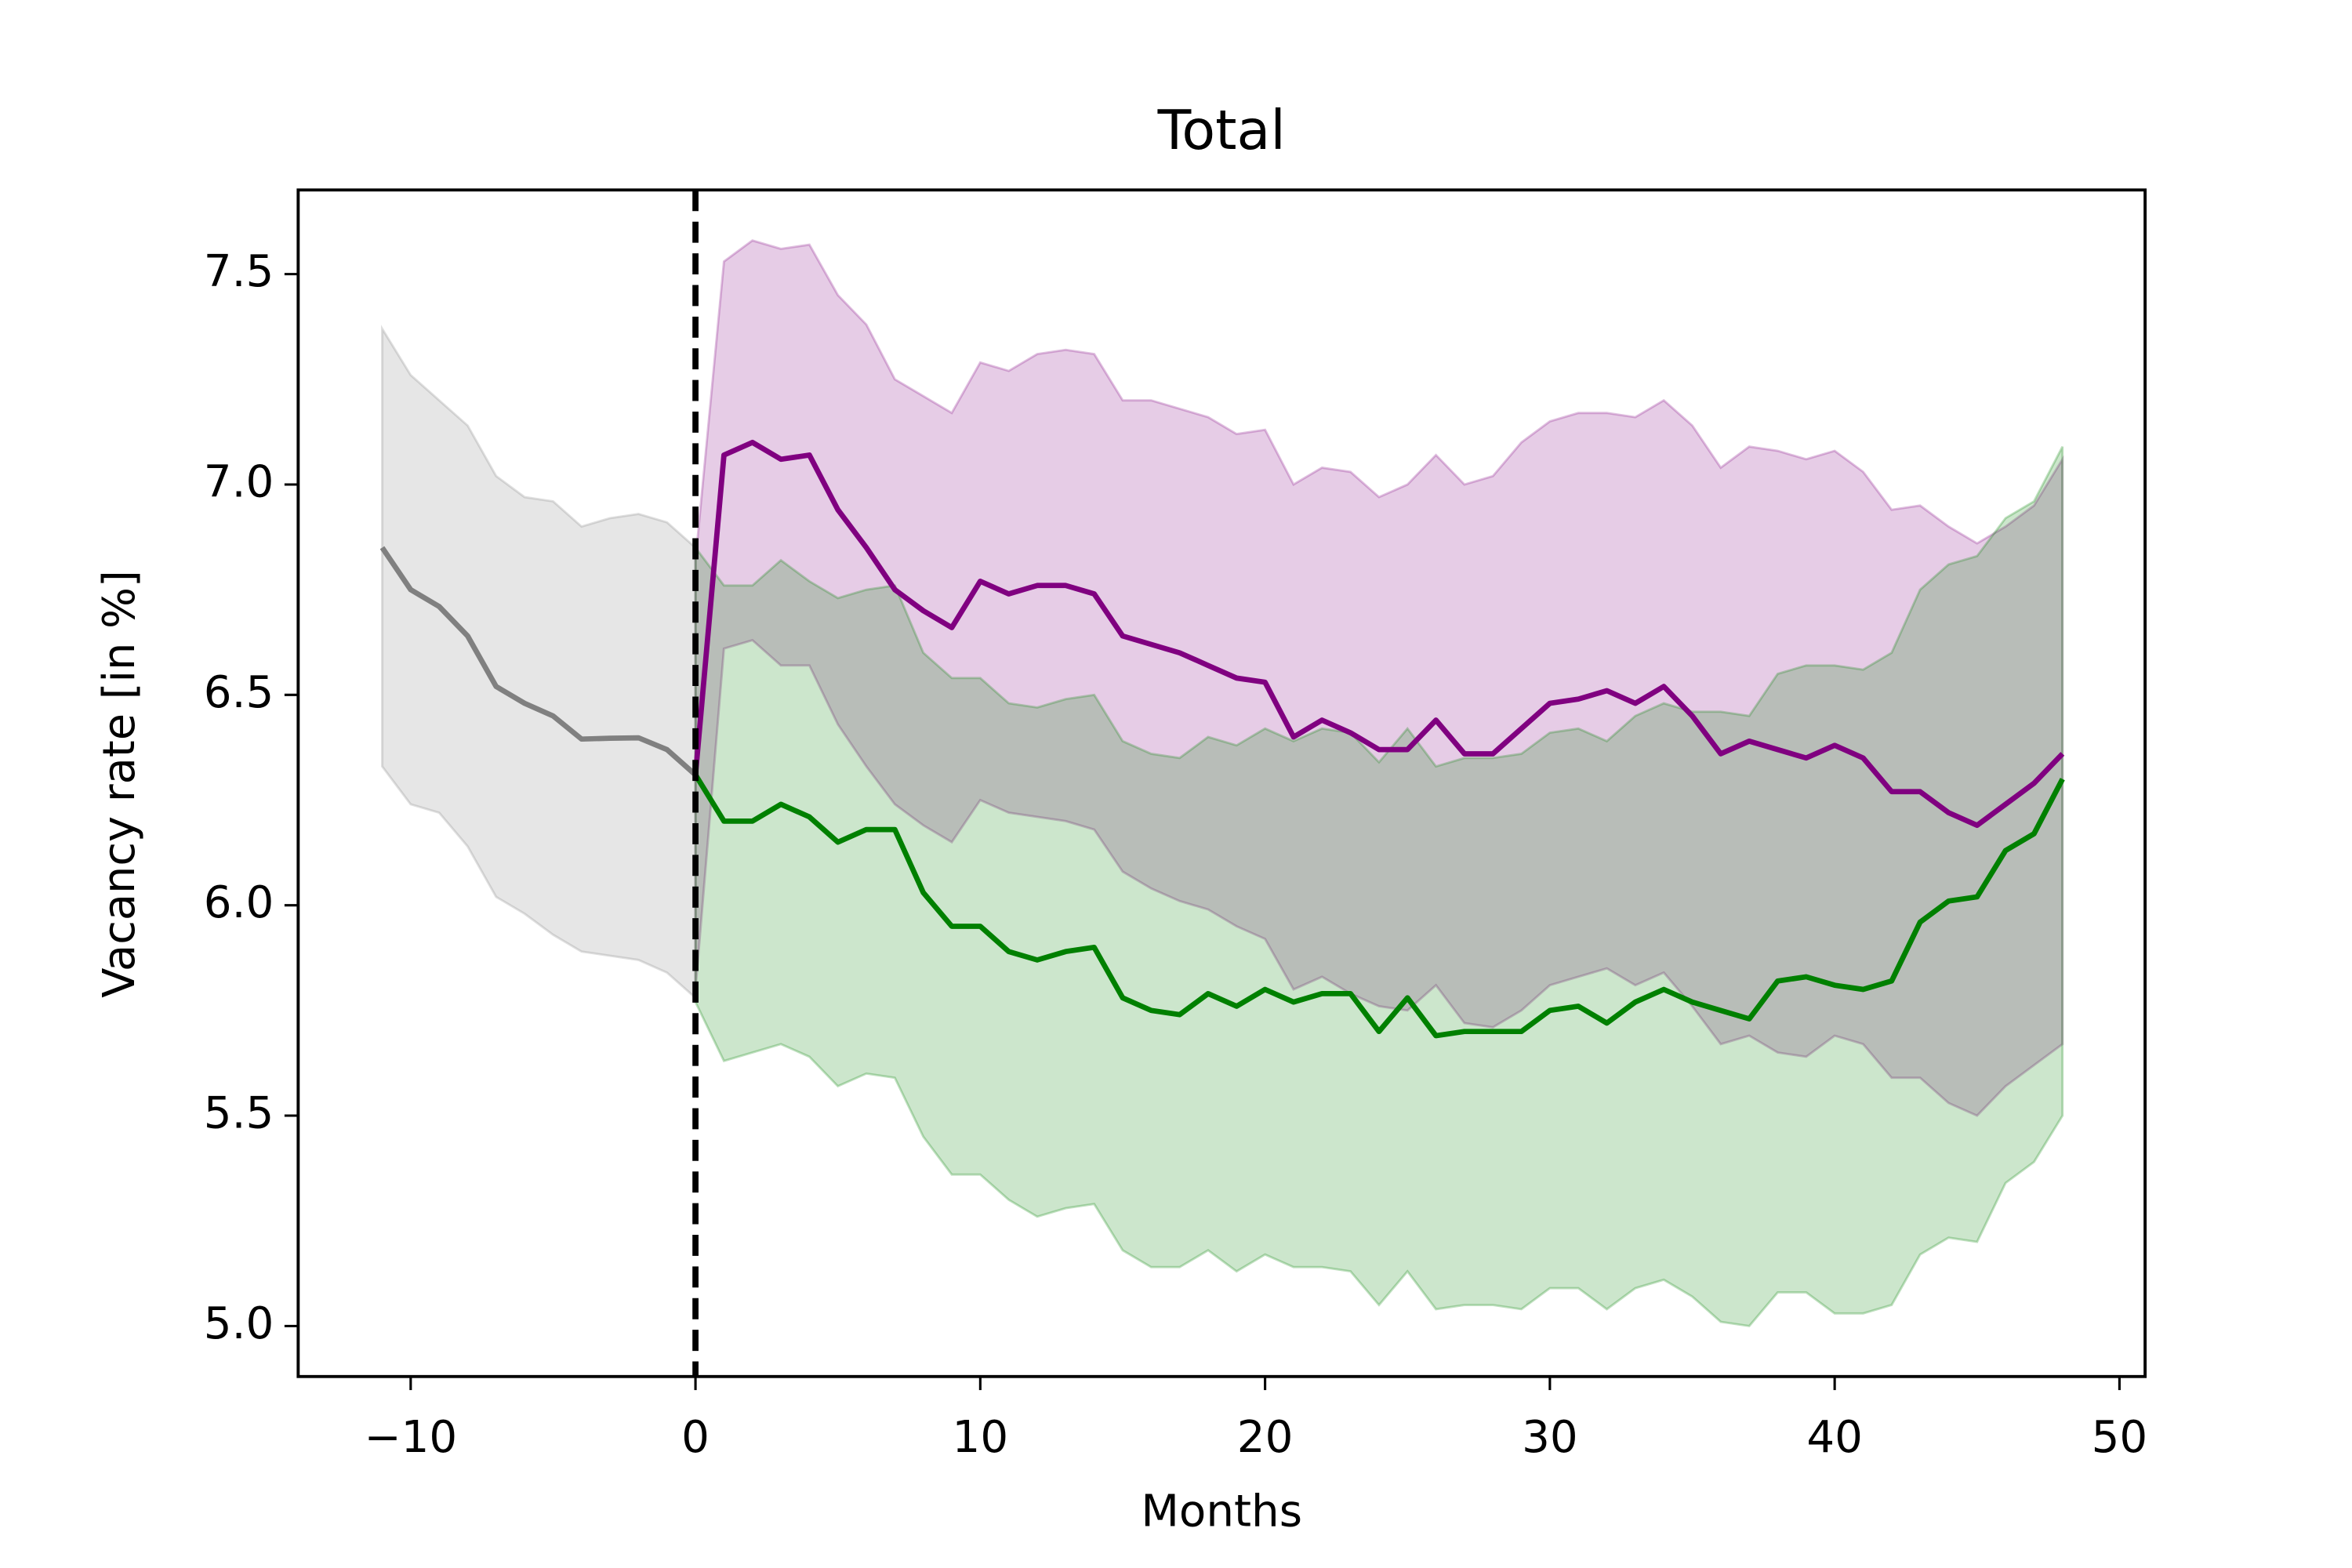 Image resolution: width=2352 pixels, height=1568 pixels. I want to click on chart-title: Total, so click(1221, 130).